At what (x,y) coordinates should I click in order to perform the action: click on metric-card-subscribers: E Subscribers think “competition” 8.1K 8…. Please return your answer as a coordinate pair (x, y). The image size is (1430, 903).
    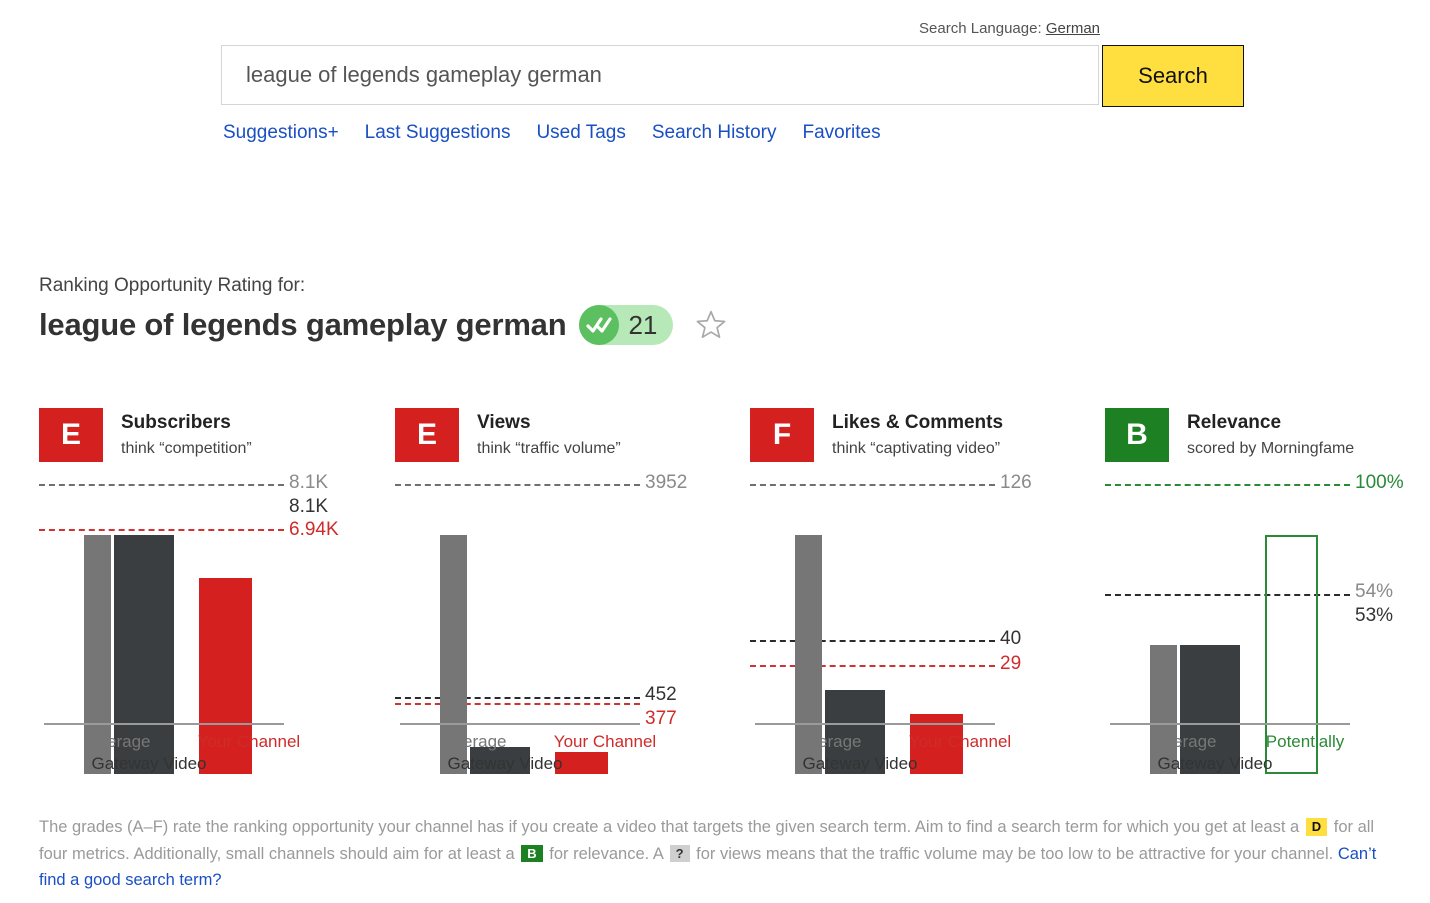
    Looking at the image, I should click on (209, 591).